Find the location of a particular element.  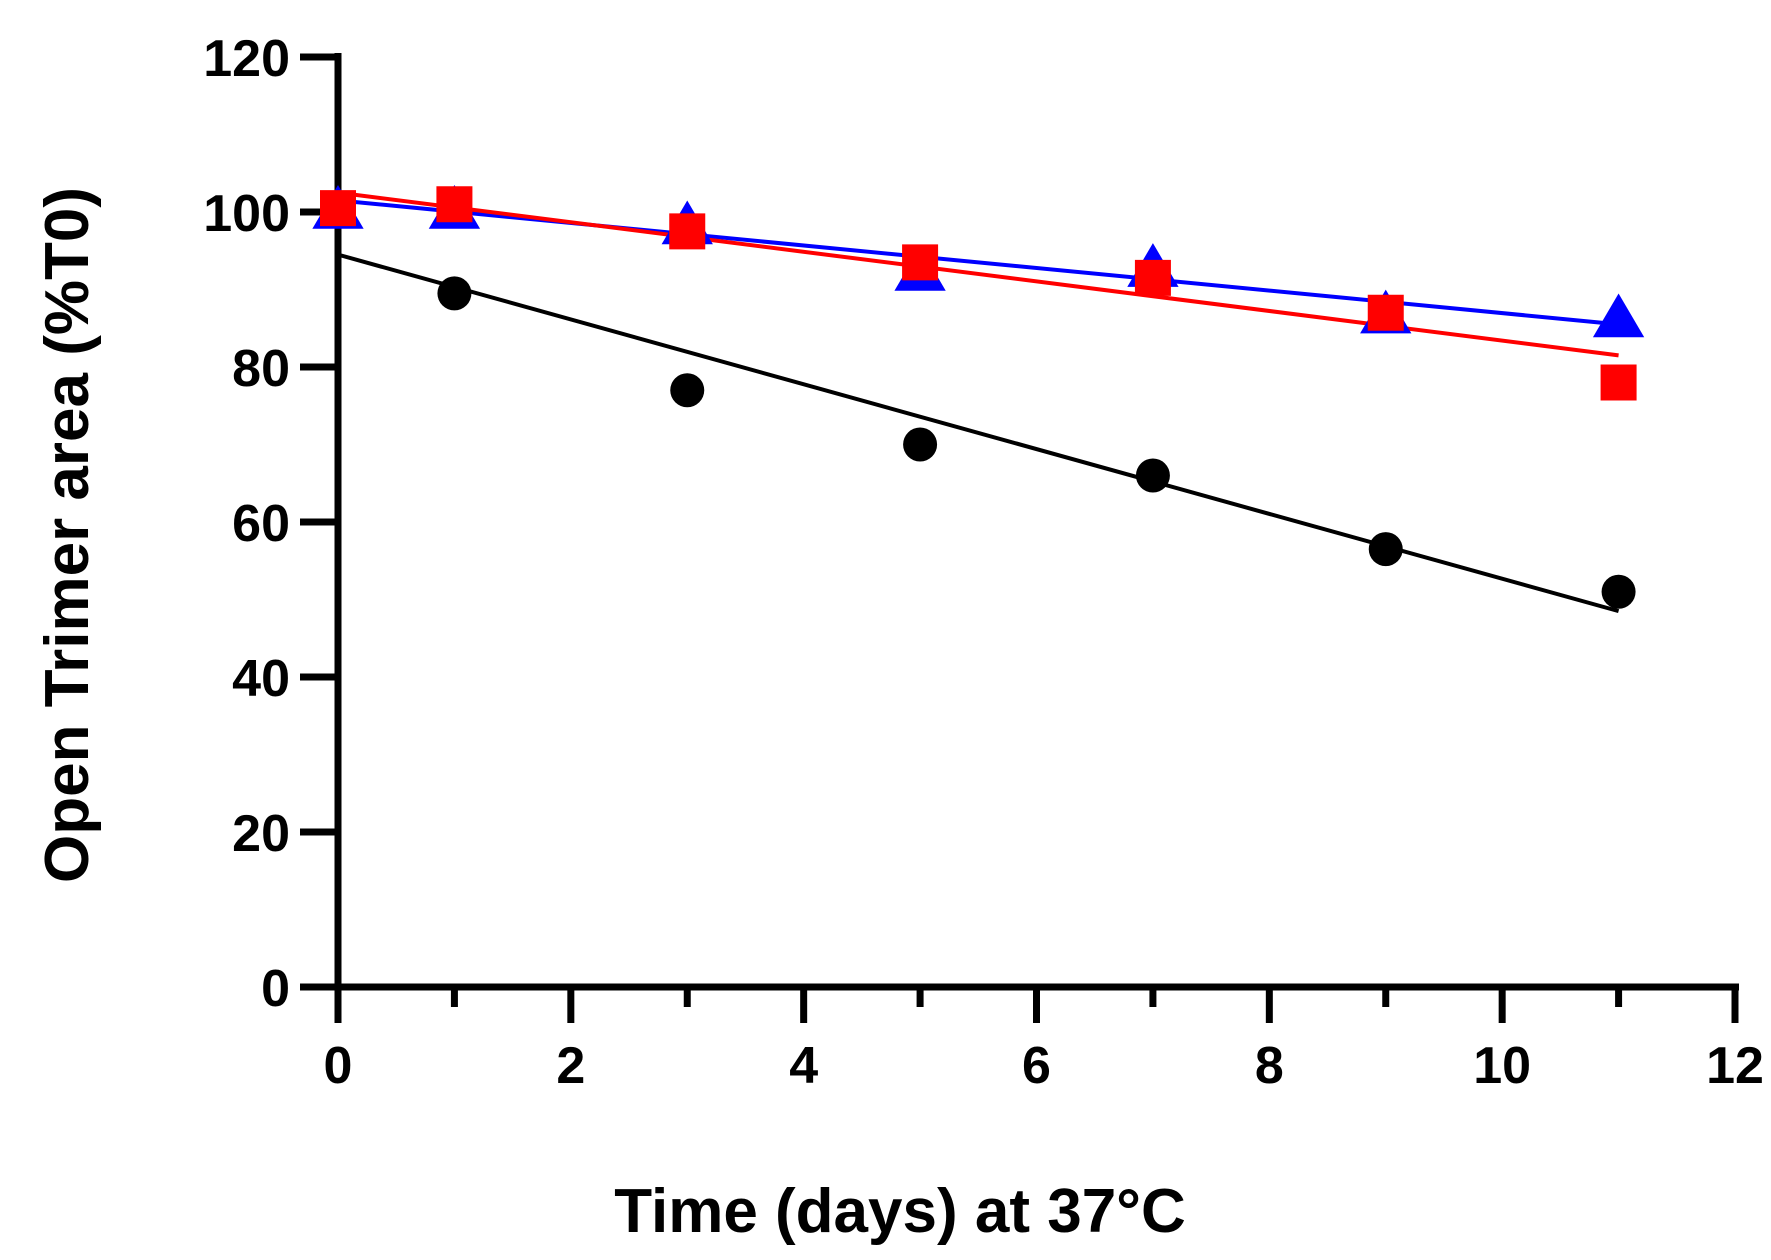

x-tick-label: 10 is located at coordinates (1502, 1066).